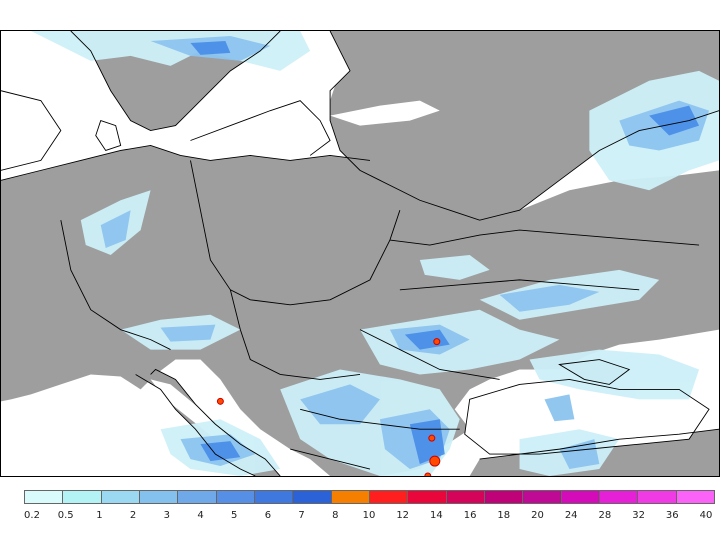  I want to click on legend-tick-label: 18, so click(504, 515).